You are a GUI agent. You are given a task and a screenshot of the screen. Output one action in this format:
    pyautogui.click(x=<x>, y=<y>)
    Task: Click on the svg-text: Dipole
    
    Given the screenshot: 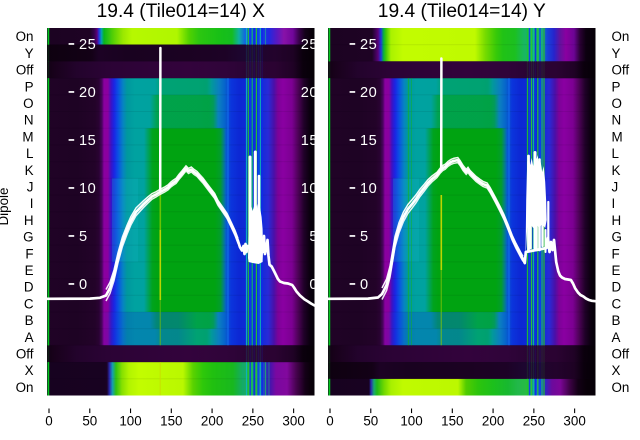 What is the action you would take?
    pyautogui.click(x=5, y=207)
    